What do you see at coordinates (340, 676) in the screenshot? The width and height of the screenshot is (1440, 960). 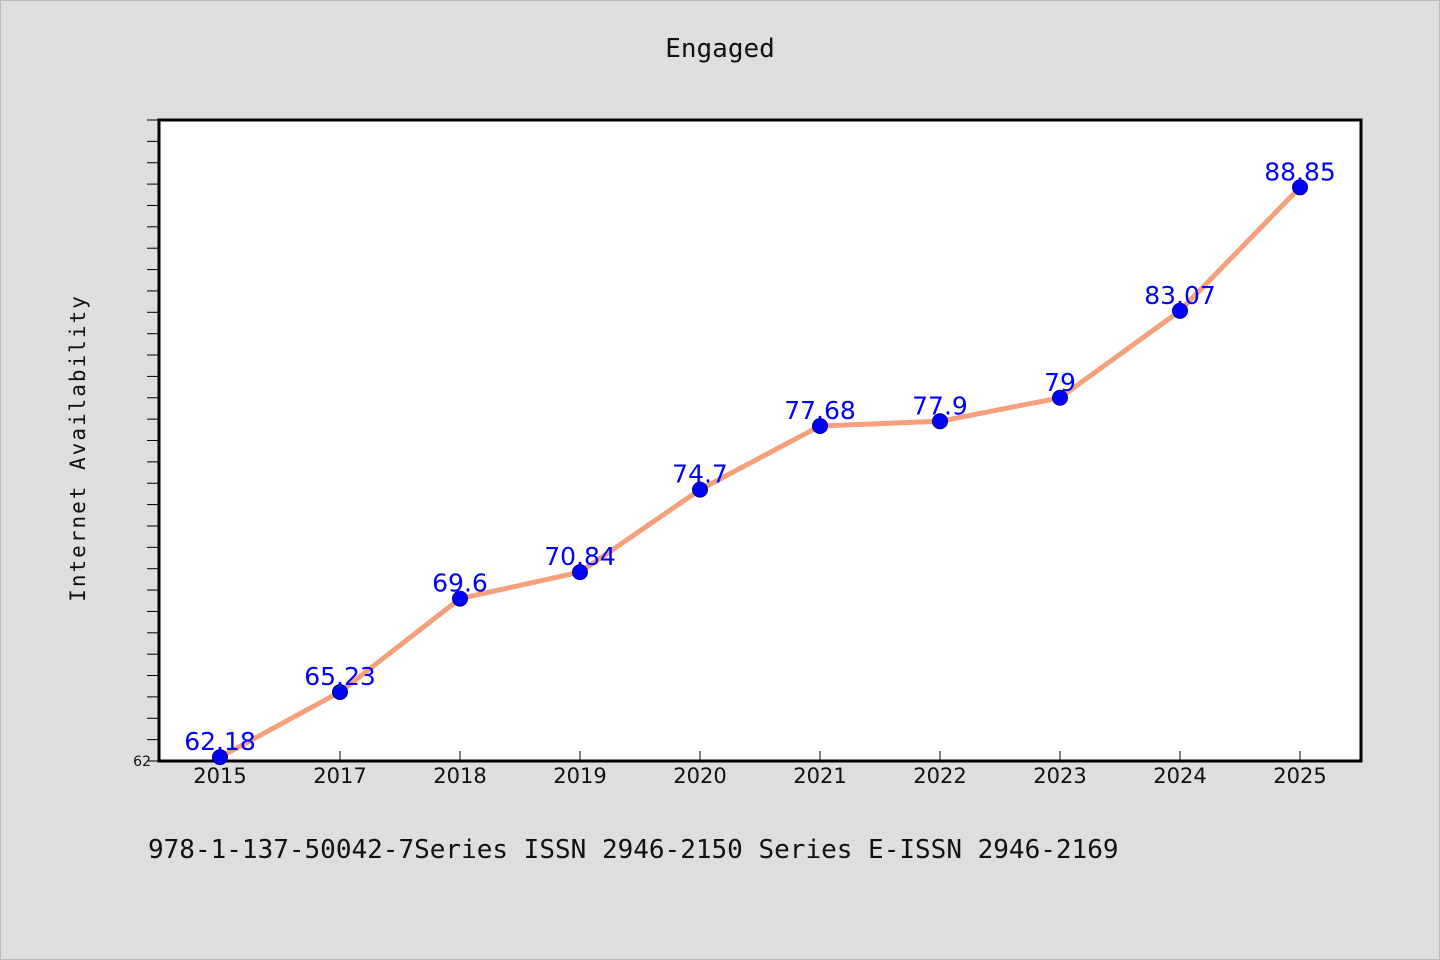 I see `data-label: 65.23` at bounding box center [340, 676].